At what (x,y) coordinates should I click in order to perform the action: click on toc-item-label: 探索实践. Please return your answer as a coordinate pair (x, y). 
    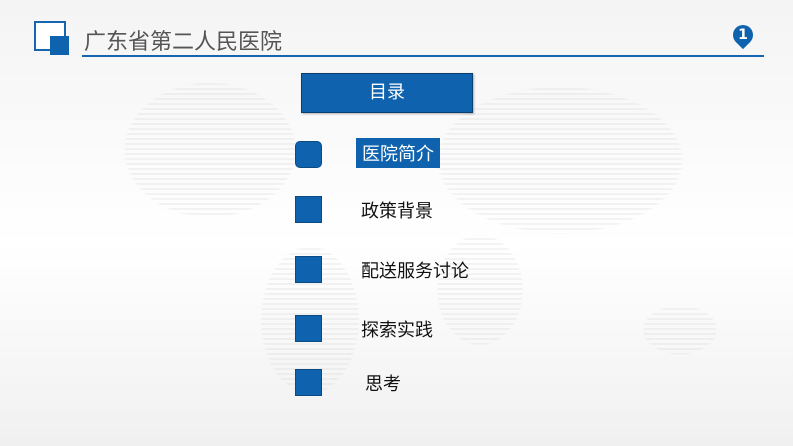
    Looking at the image, I should click on (397, 330).